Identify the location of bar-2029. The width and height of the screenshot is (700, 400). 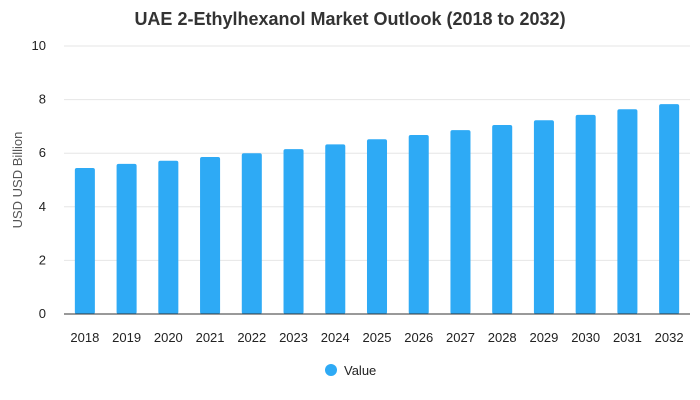
(543, 217).